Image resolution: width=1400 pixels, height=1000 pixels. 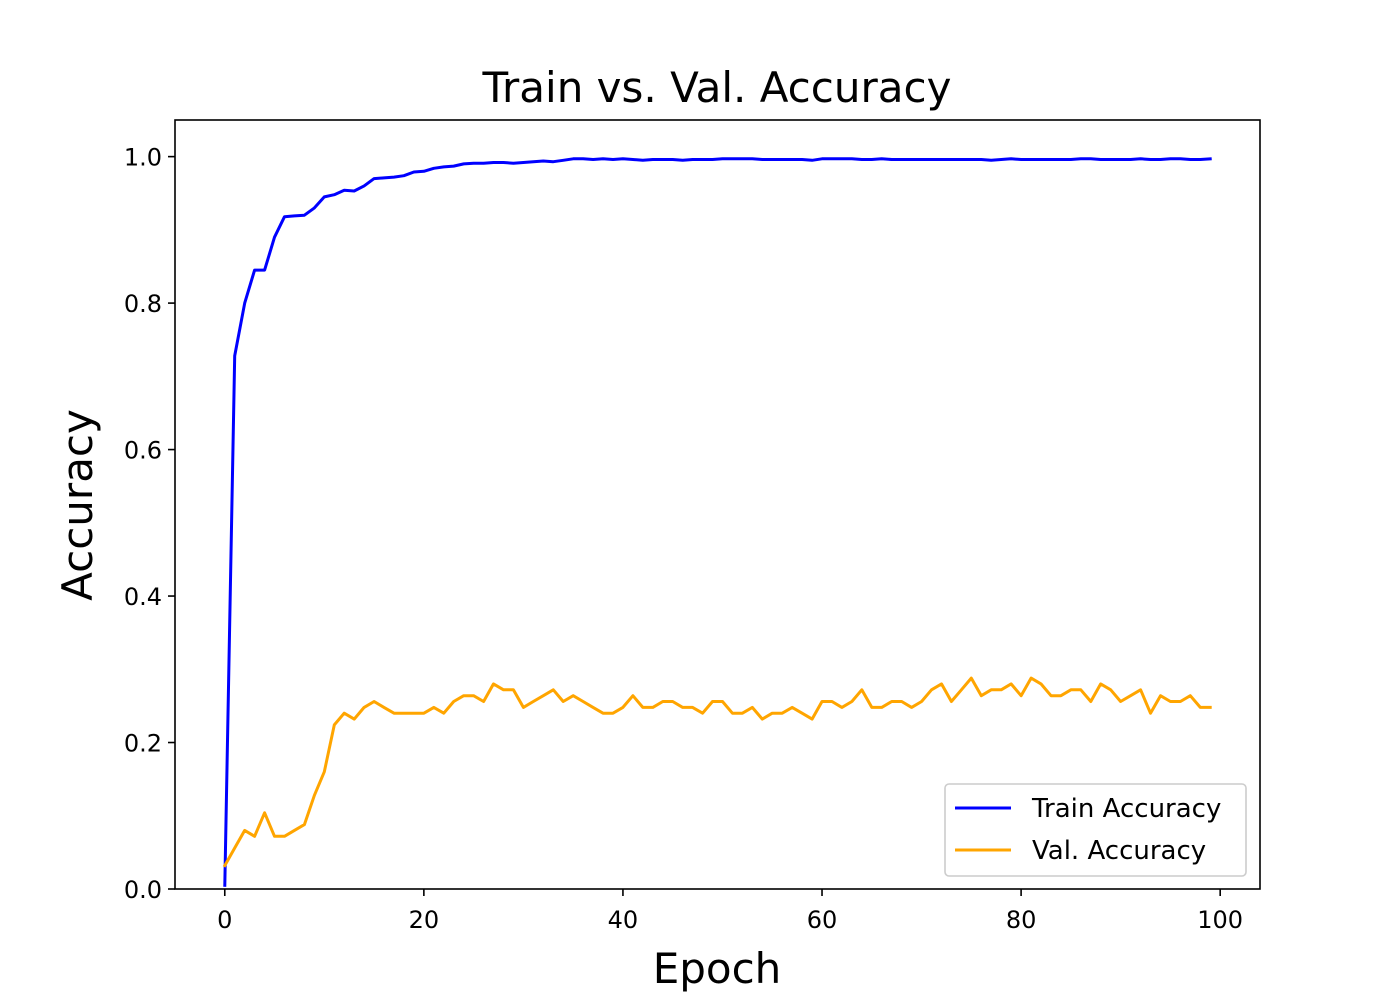 What do you see at coordinates (822, 920) in the screenshot?
I see `x-tick-label: 60` at bounding box center [822, 920].